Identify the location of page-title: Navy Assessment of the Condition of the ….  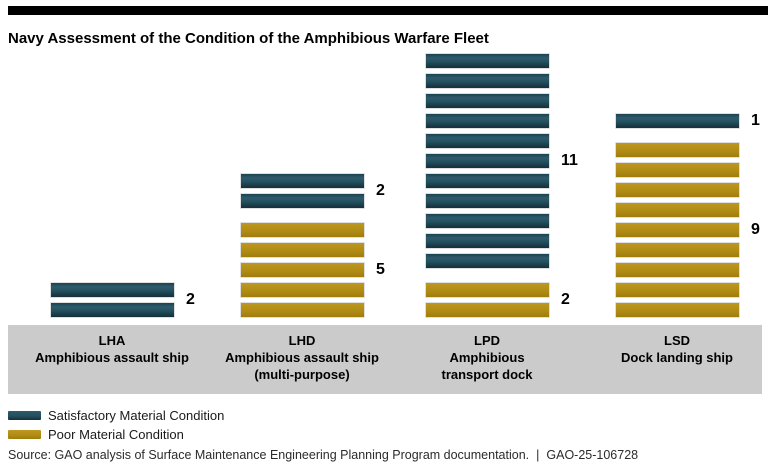
(248, 39).